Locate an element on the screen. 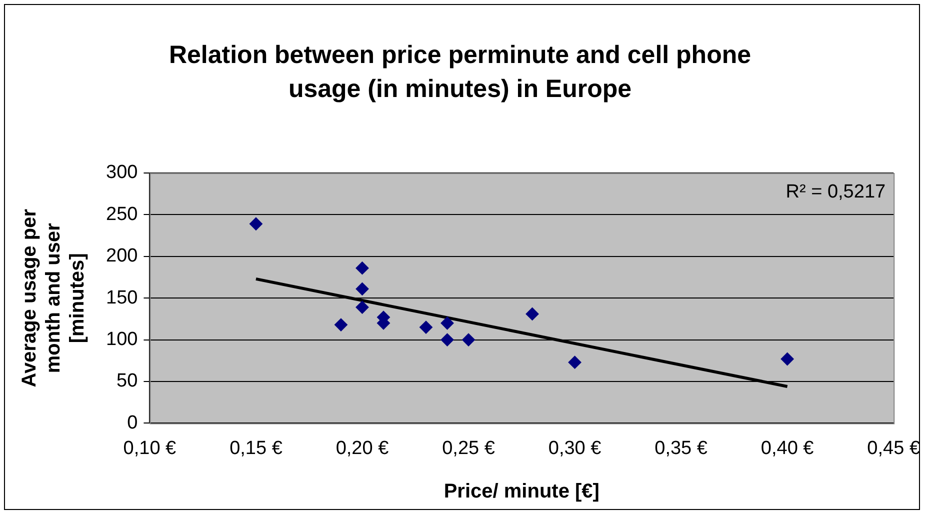  x-axis-title: Price/ minute [€] is located at coordinates (522, 491).